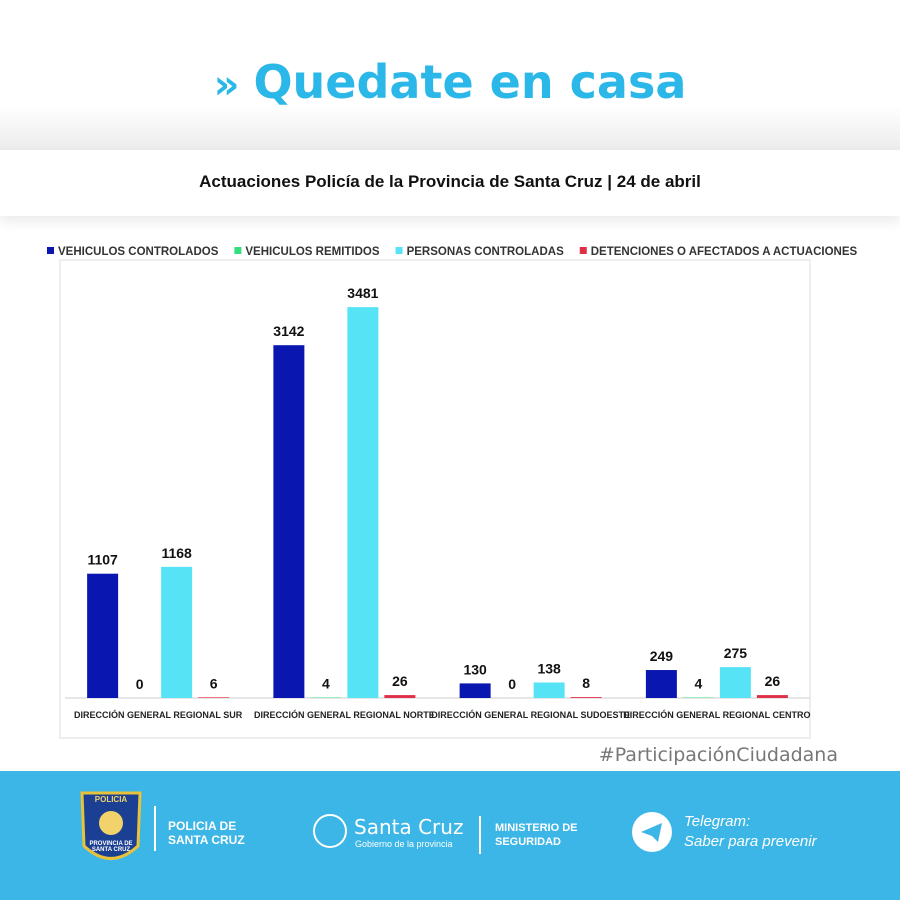  Describe the element at coordinates (206, 833) in the screenshot. I see `police-name: POLICIA DE SANTA CRUZ` at that location.